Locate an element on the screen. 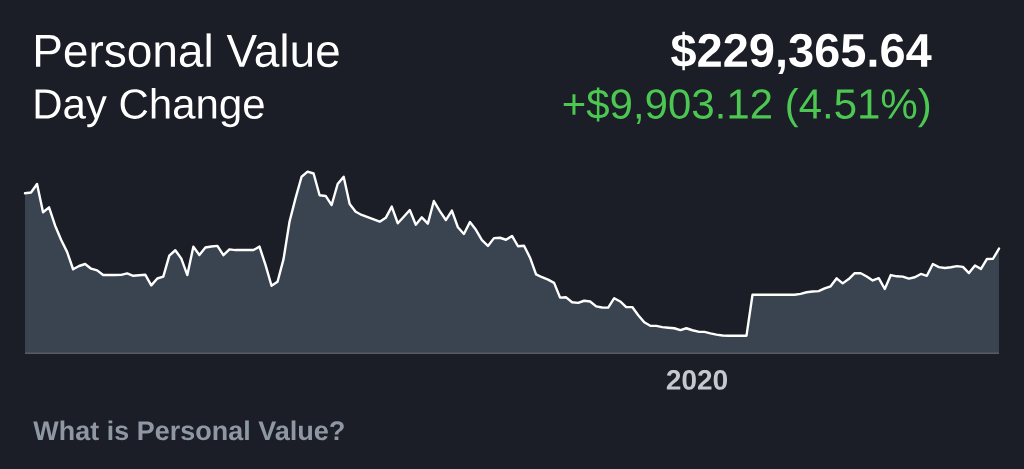  chart-title: Personal Value is located at coordinates (187, 50).